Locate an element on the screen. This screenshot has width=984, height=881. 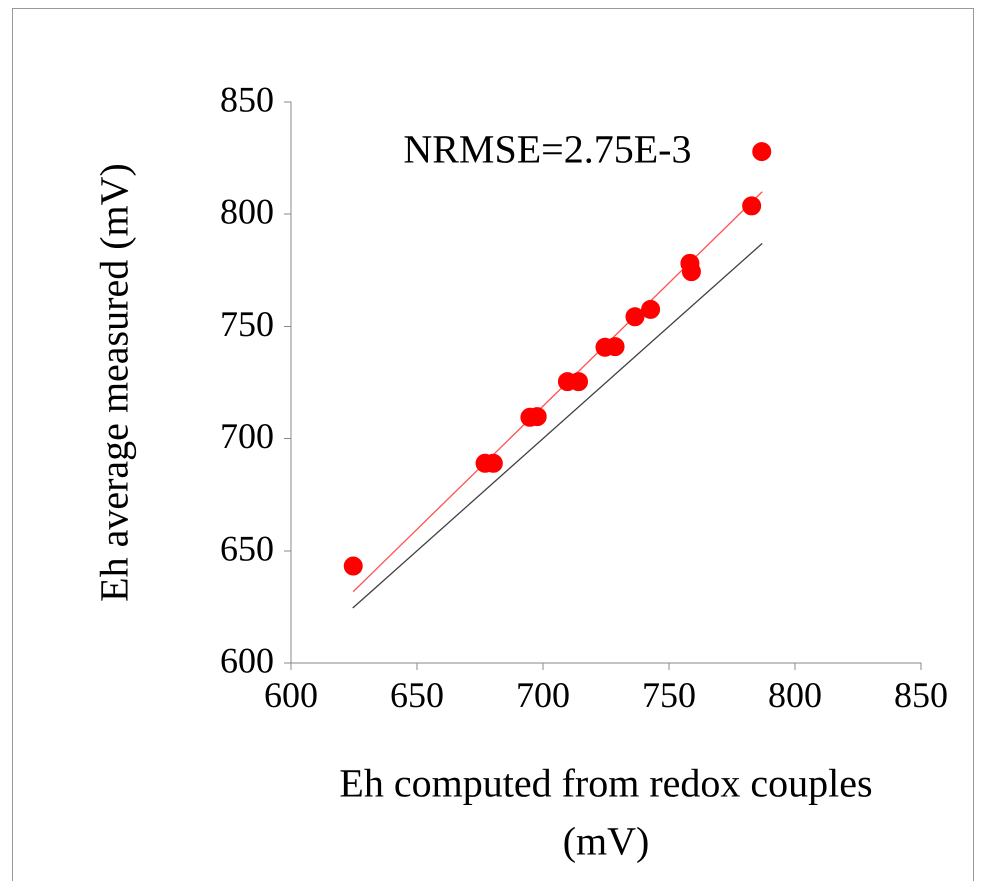
x-tick-label: 700 is located at coordinates (543, 695).